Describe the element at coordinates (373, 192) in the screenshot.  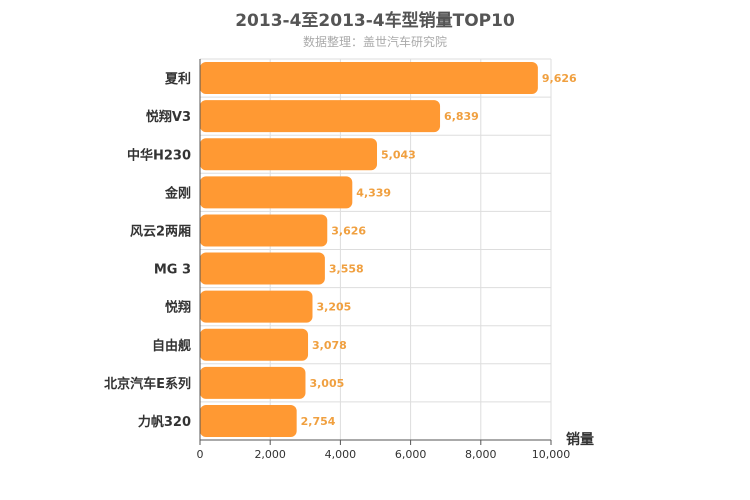
I see `value-label: 4,339` at that location.